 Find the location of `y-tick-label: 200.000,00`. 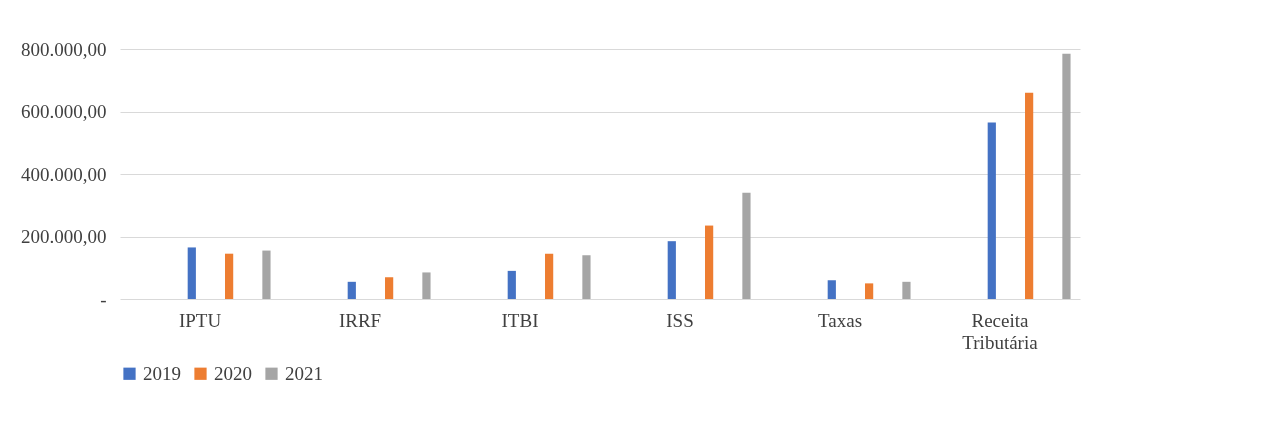

y-tick-label: 200.000,00 is located at coordinates (64, 236).